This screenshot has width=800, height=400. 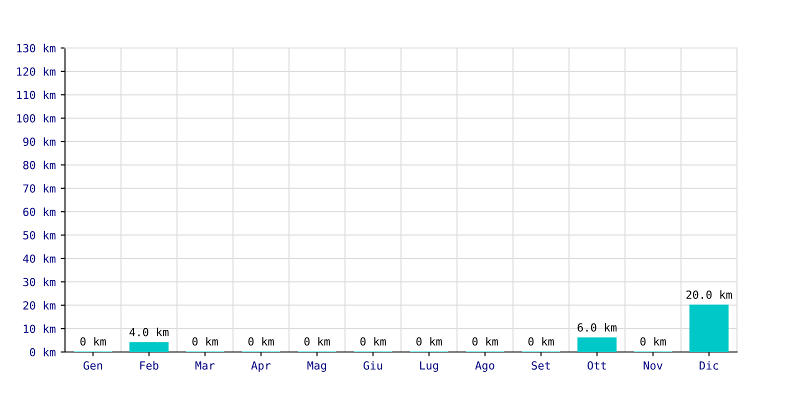 I want to click on x-tick-label: Nov, so click(x=653, y=365).